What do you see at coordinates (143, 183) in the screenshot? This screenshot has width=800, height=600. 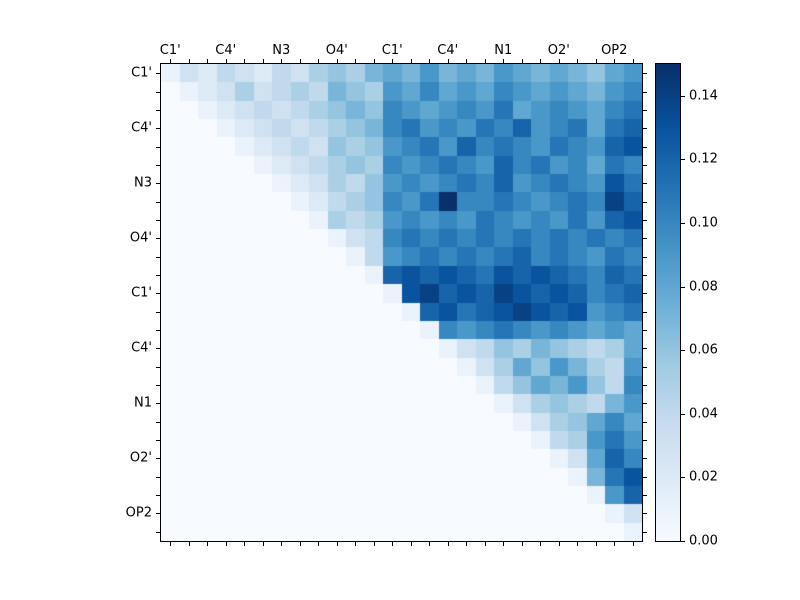 I see `y-tick-label: N3` at bounding box center [143, 183].